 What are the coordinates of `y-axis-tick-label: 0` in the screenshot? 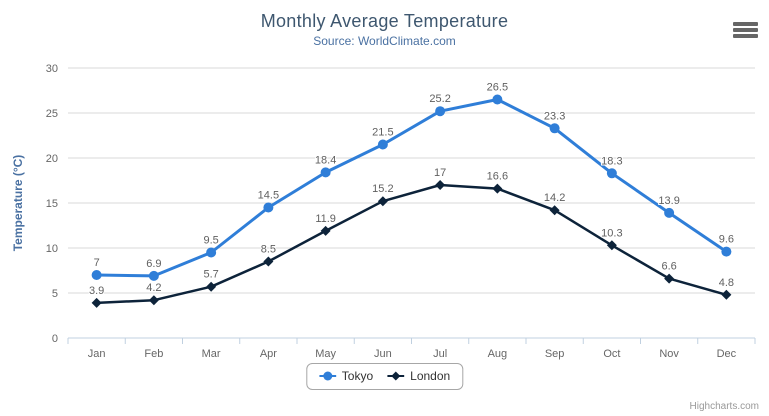 It's located at (55, 339).